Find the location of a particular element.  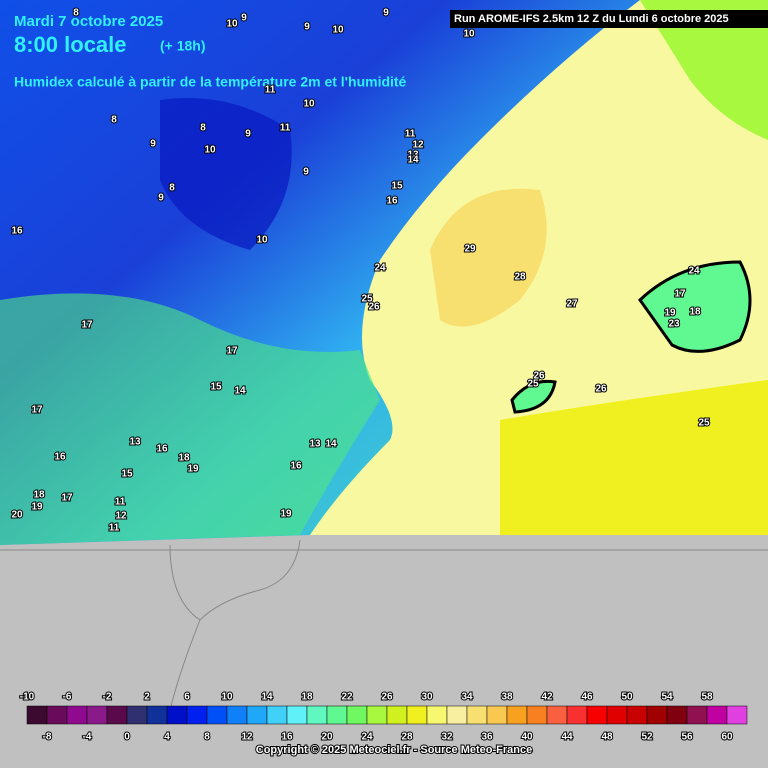

colorbar-label: -8 is located at coordinates (47, 737).